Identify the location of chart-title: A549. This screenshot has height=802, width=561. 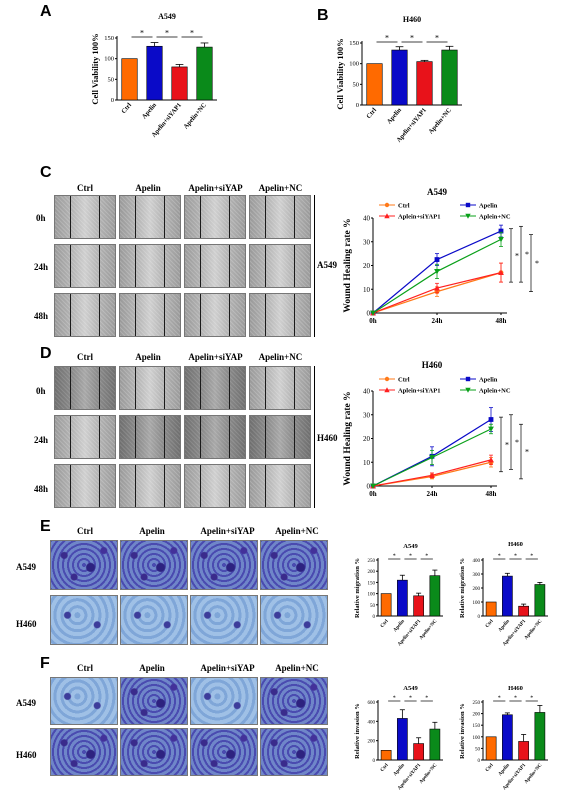
(410, 546).